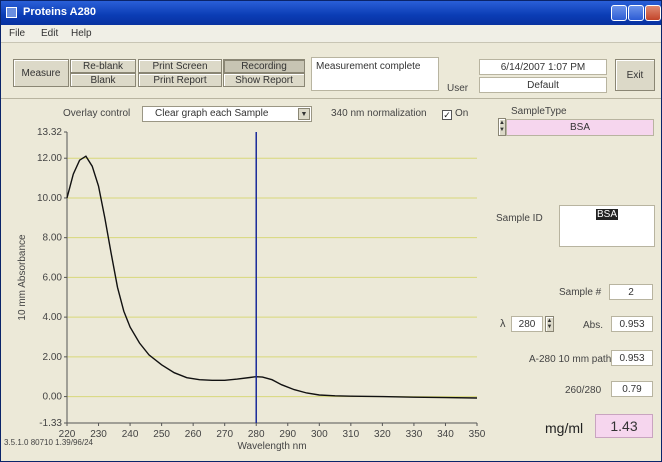 The width and height of the screenshot is (662, 462). Describe the element at coordinates (375, 74) in the screenshot. I see `status-box: Measurement complete` at that location.